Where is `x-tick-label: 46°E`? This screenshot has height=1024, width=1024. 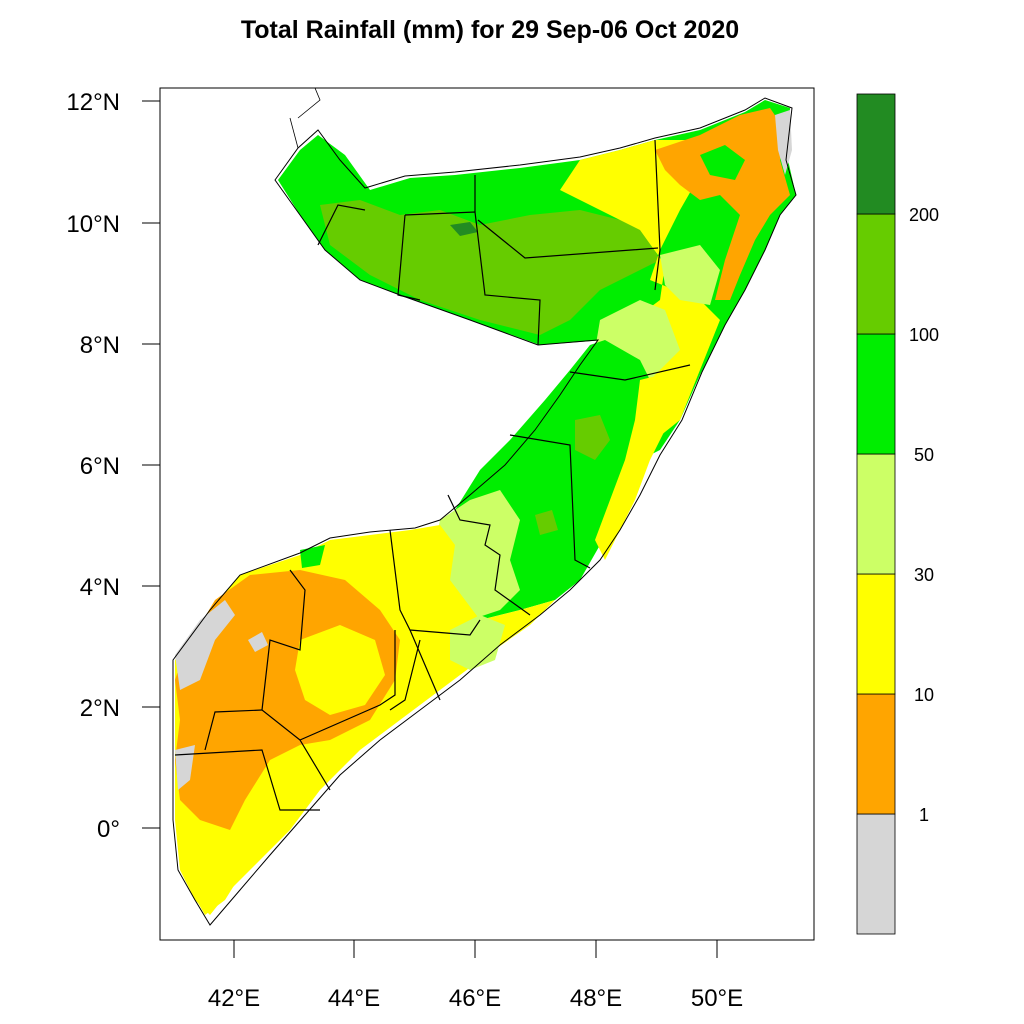
x-tick-label: 46°E is located at coordinates (475, 998).